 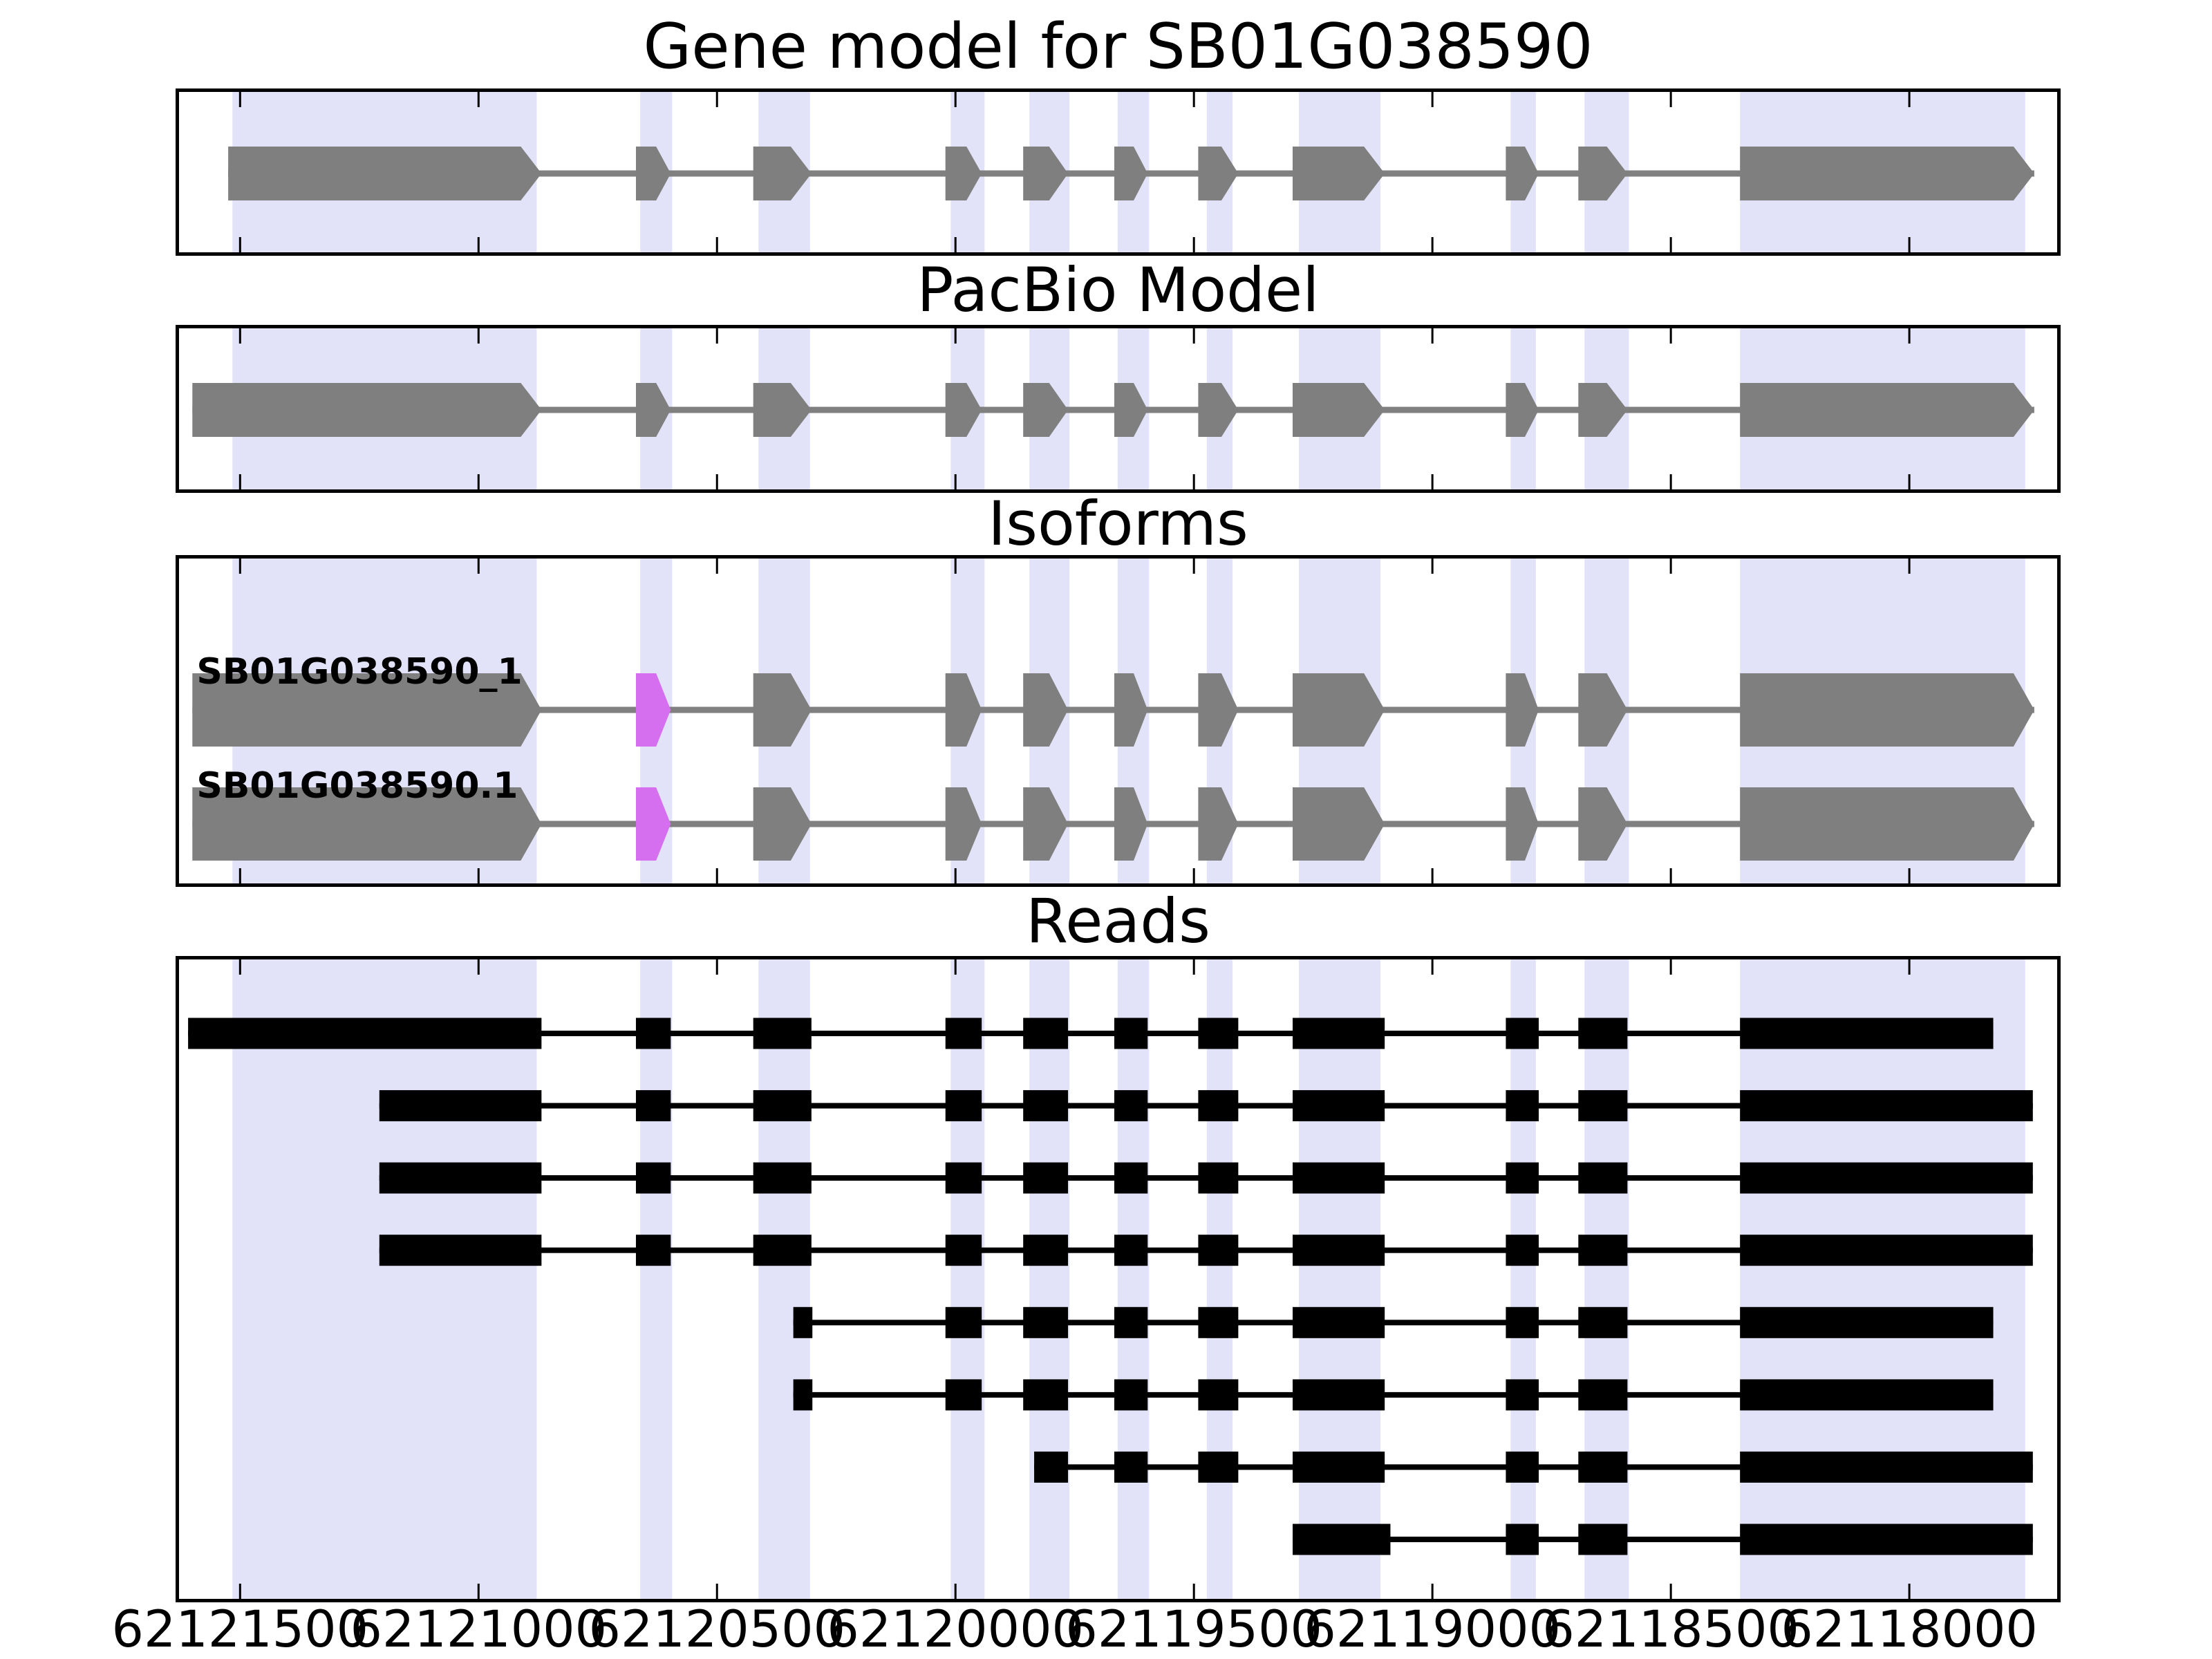 What do you see at coordinates (1131, 172) in the screenshot?
I see `gene-model-plot` at bounding box center [1131, 172].